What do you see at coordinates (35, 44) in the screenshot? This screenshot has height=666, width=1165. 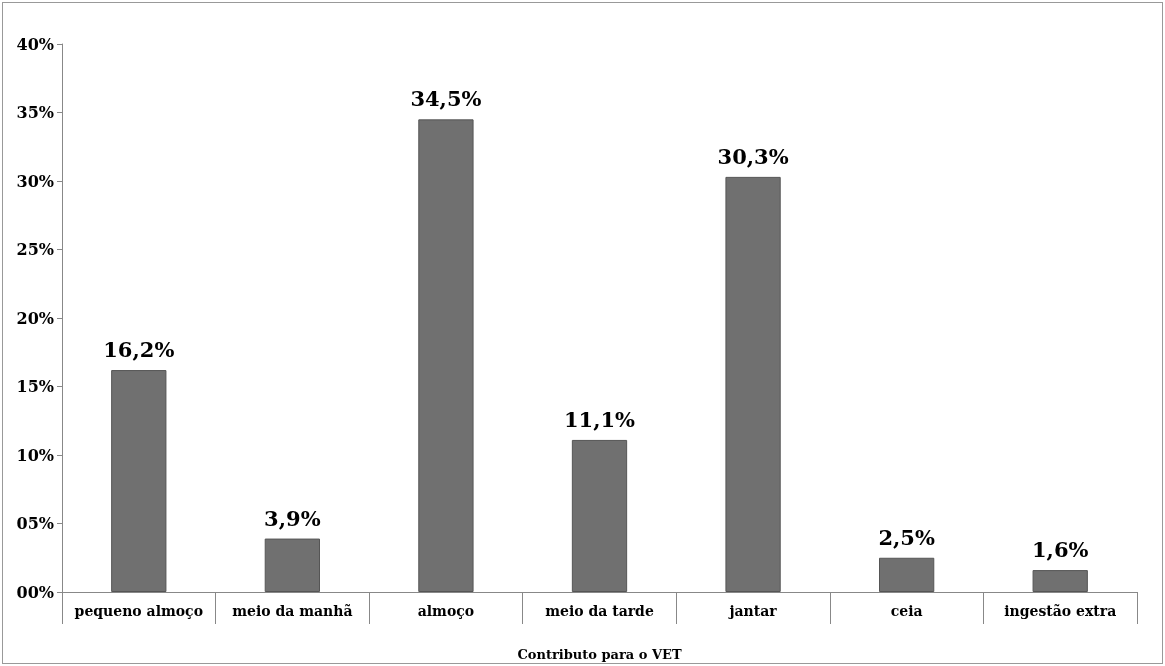 I see `y-tick-label: 40%` at bounding box center [35, 44].